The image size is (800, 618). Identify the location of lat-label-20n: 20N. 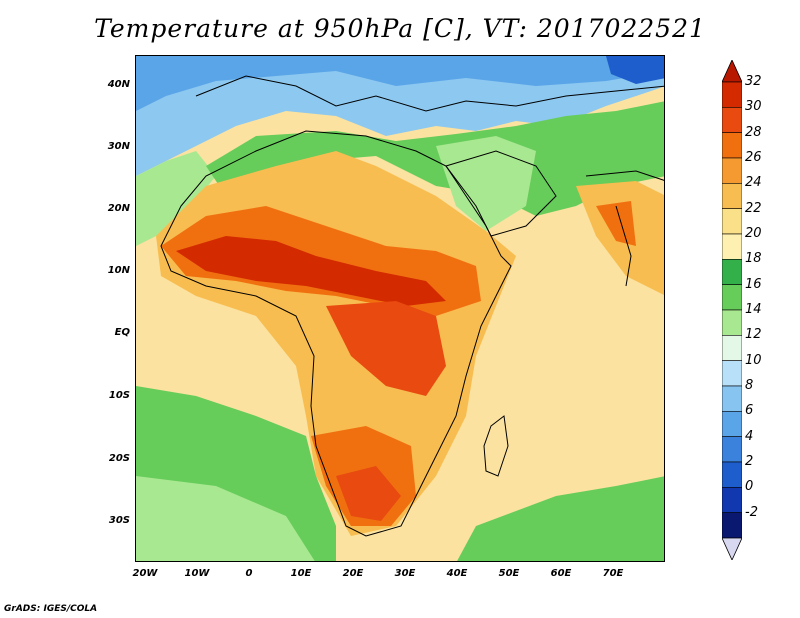
(118, 208).